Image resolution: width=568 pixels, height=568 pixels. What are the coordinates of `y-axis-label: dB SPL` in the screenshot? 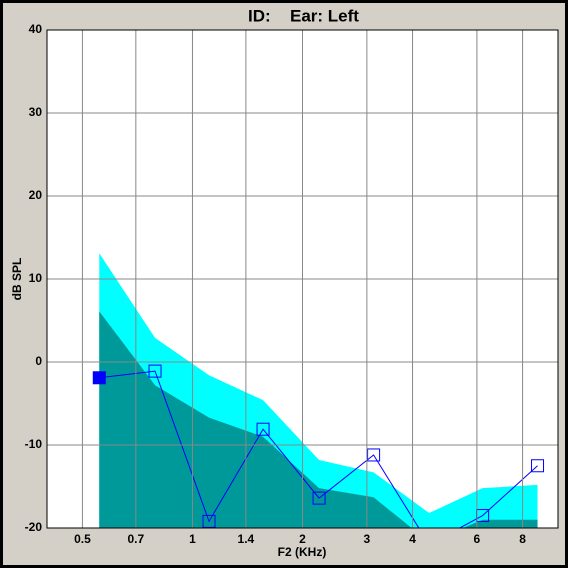 It's located at (17, 279).